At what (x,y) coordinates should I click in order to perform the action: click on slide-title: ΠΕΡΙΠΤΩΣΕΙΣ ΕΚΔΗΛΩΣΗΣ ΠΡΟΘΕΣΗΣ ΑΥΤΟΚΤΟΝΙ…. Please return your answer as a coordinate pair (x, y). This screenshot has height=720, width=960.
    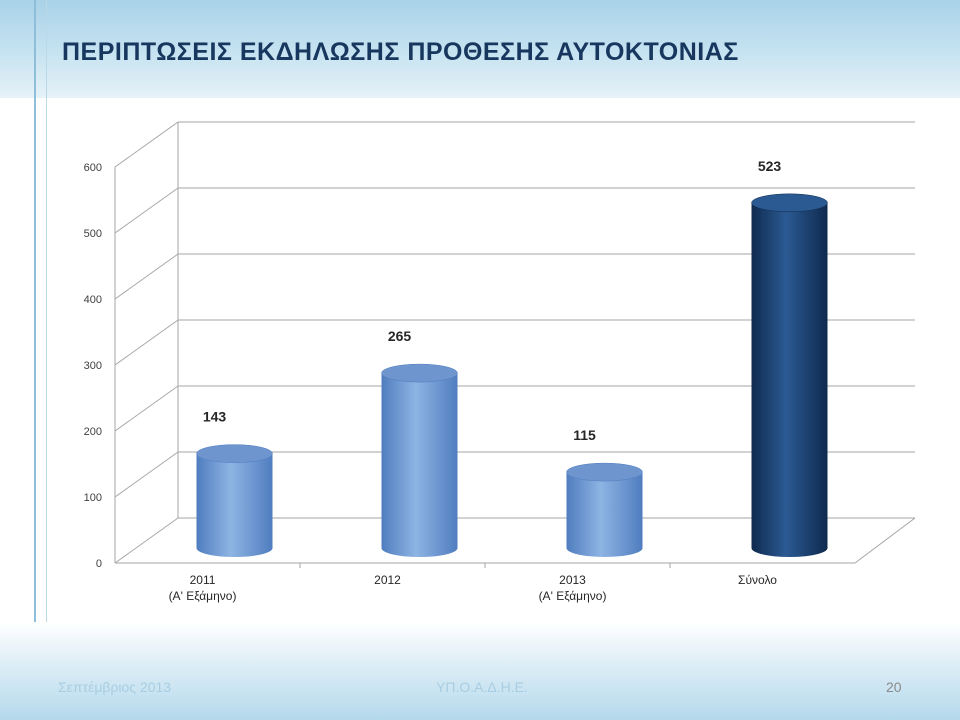
    Looking at the image, I should click on (400, 52).